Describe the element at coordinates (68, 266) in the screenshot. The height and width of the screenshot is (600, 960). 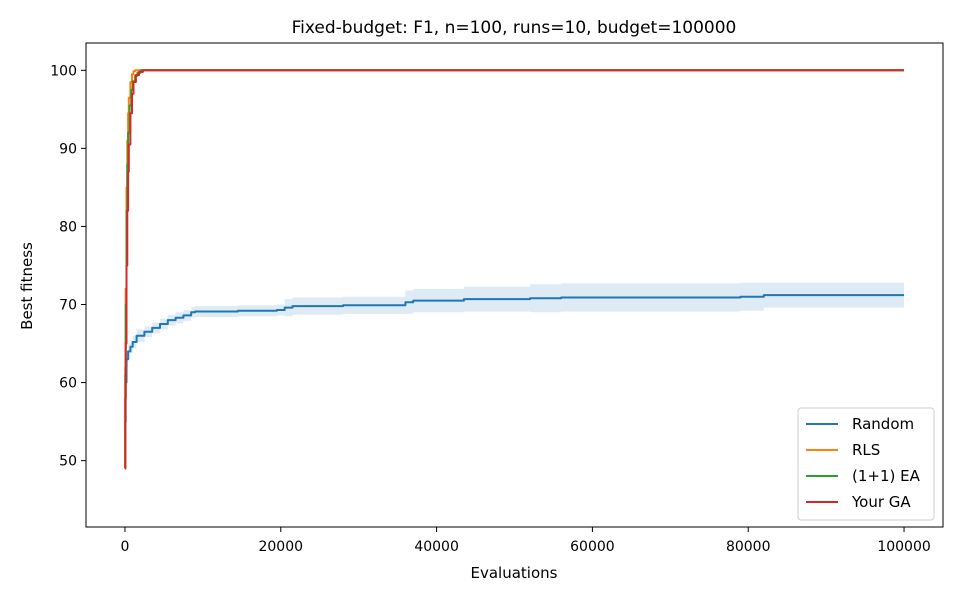
I see `y-axis-ticks: 50 60 70 80 90 100` at that location.